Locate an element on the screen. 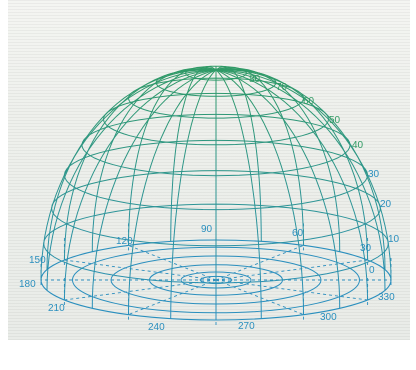  azimuth-label: 300 is located at coordinates (328, 317).